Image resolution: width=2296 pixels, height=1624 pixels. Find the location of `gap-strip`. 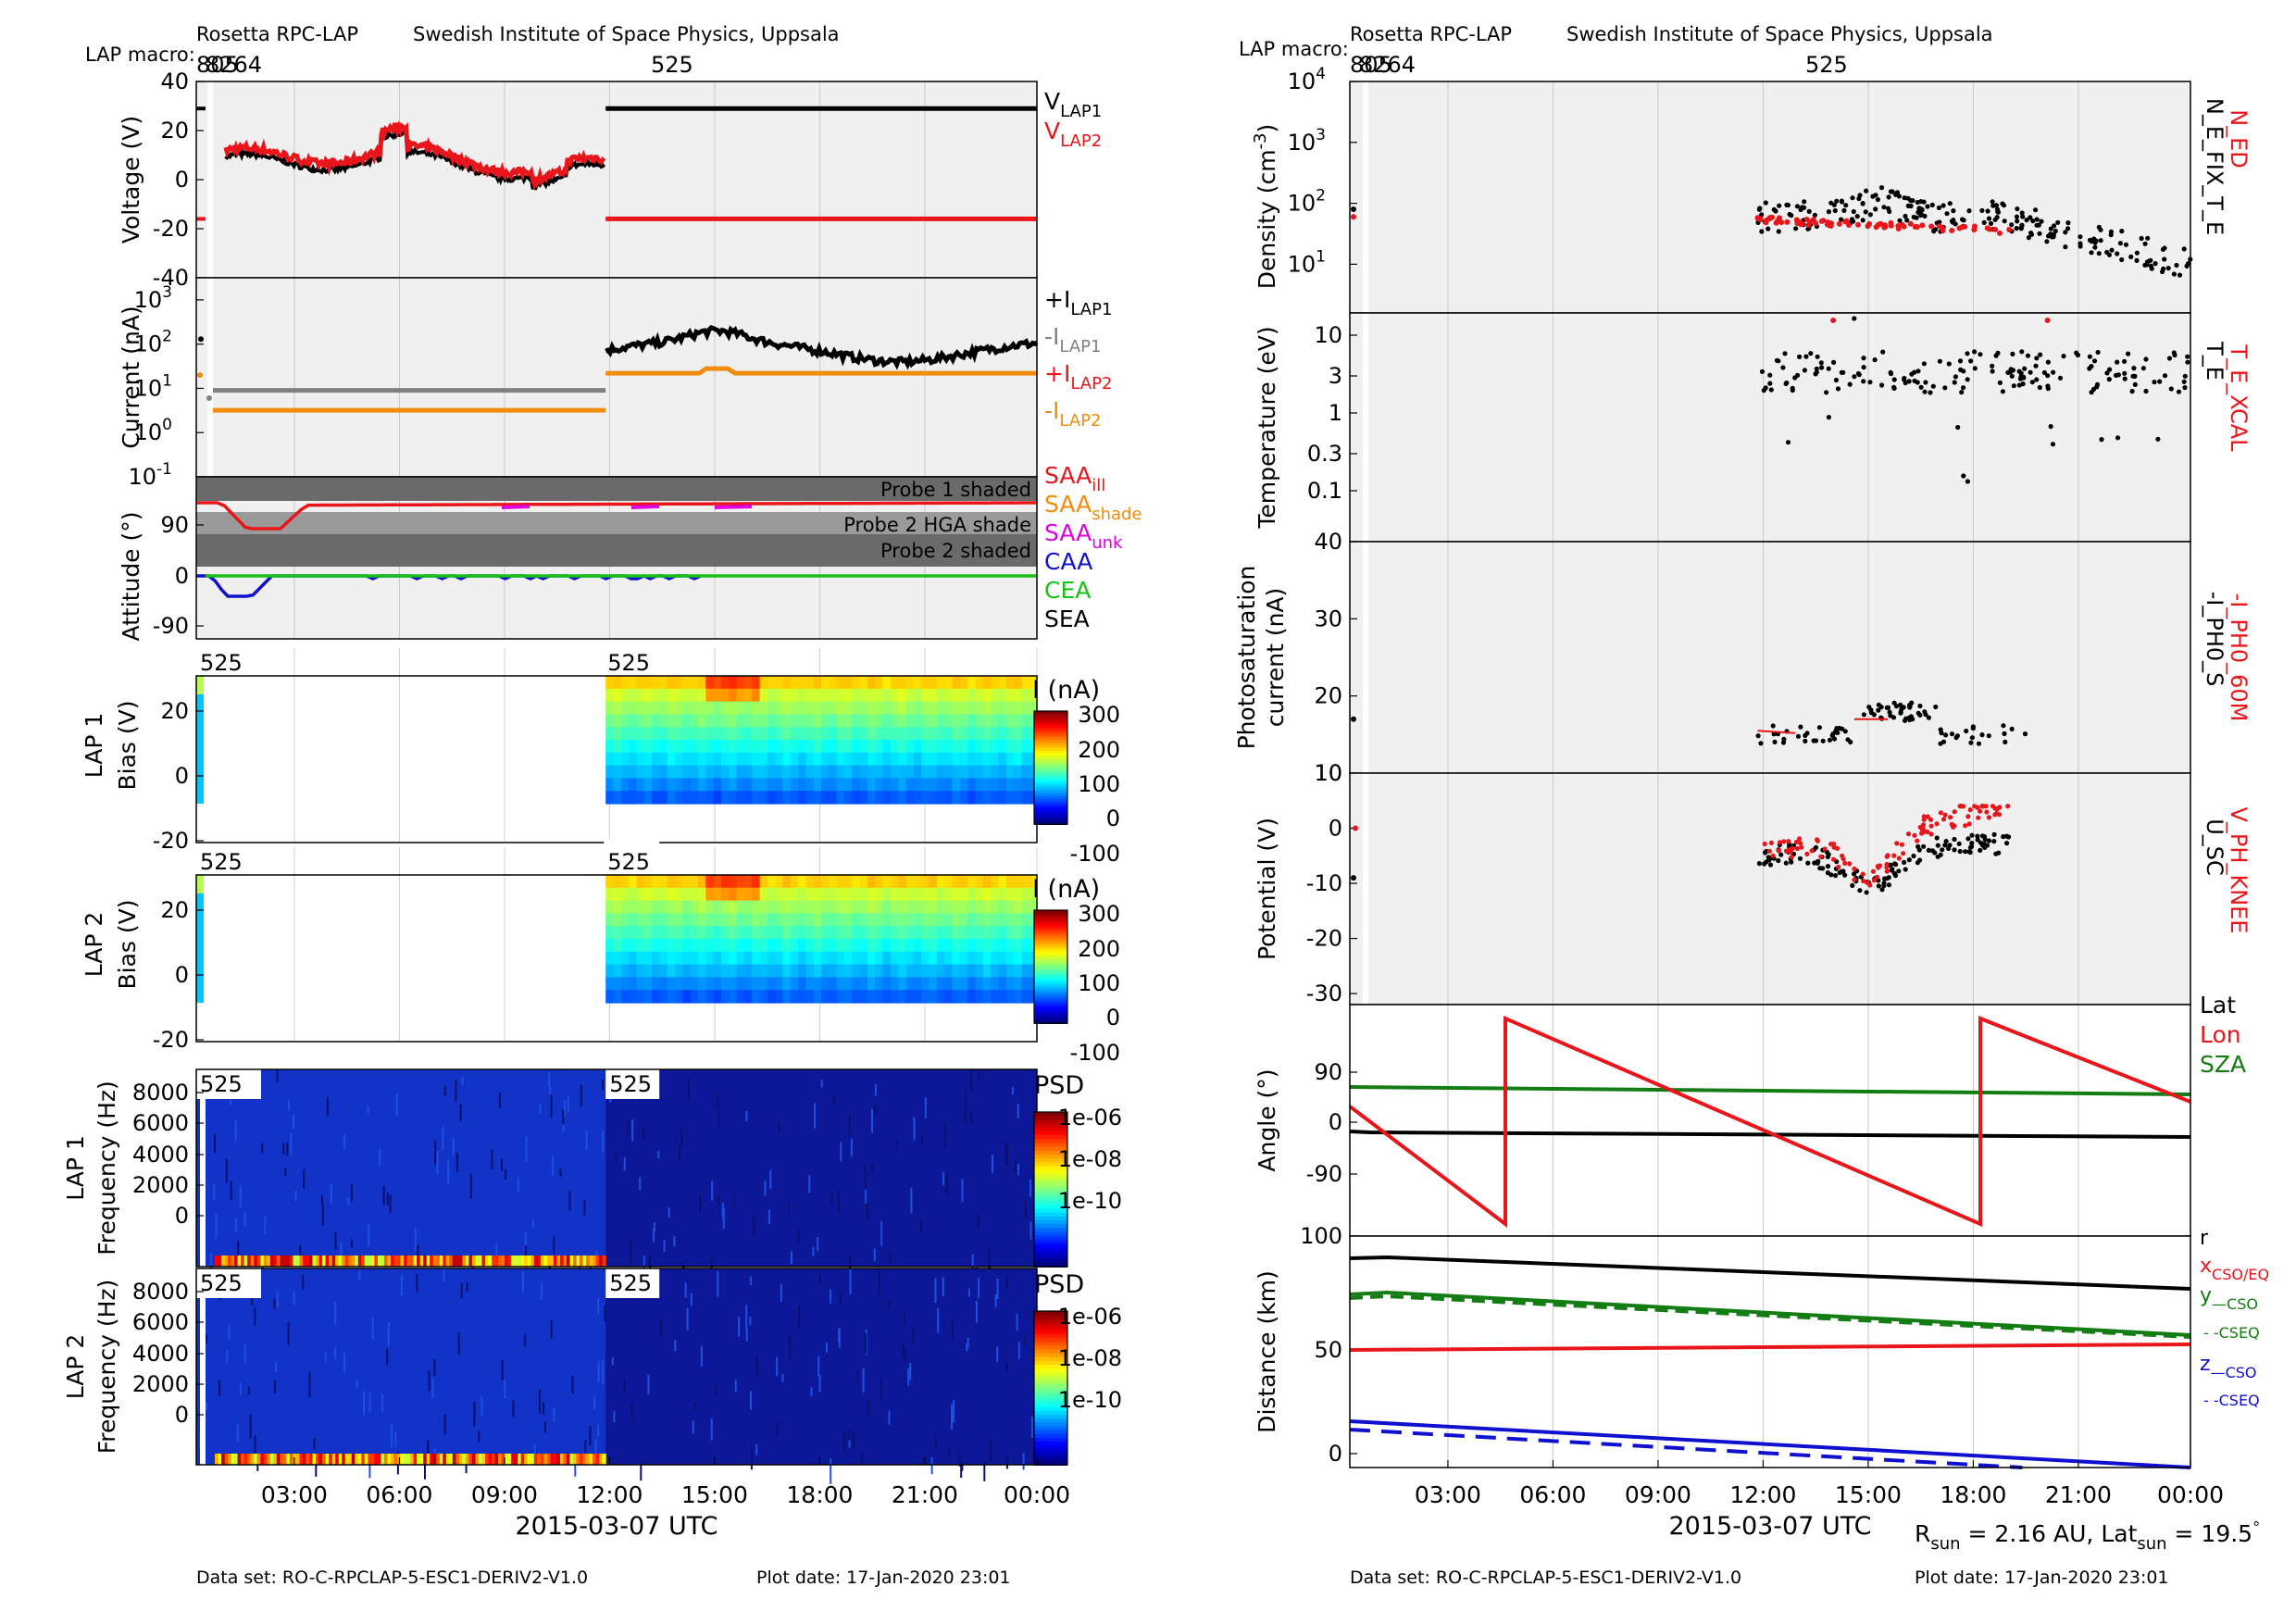

gap-strip is located at coordinates (1365, 427).